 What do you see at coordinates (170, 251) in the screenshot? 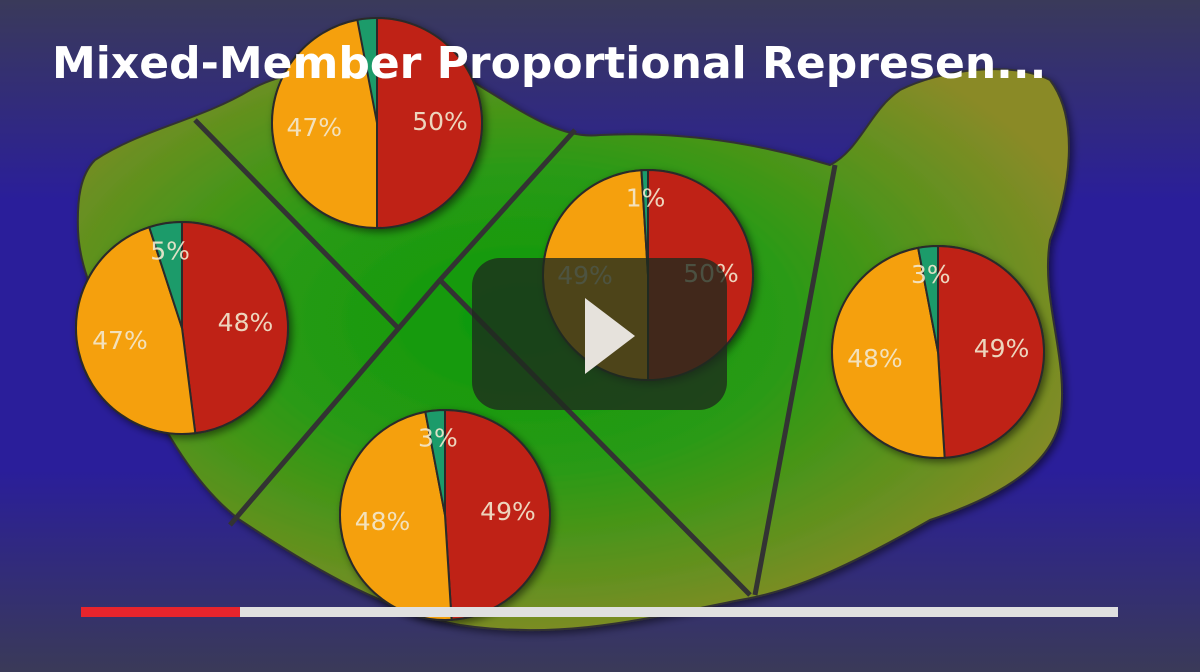
I see `pie-label: 5%` at bounding box center [170, 251].